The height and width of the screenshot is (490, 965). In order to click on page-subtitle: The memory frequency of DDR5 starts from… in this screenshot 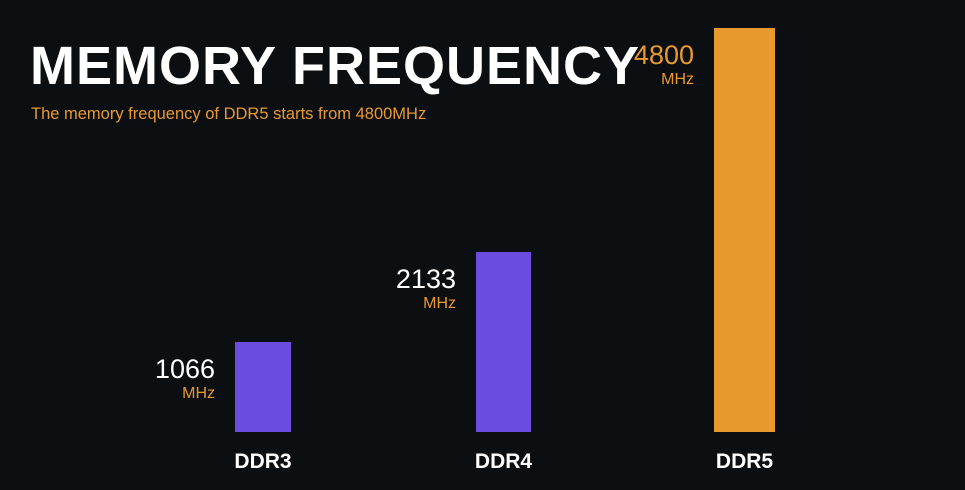, I will do `click(229, 114)`.